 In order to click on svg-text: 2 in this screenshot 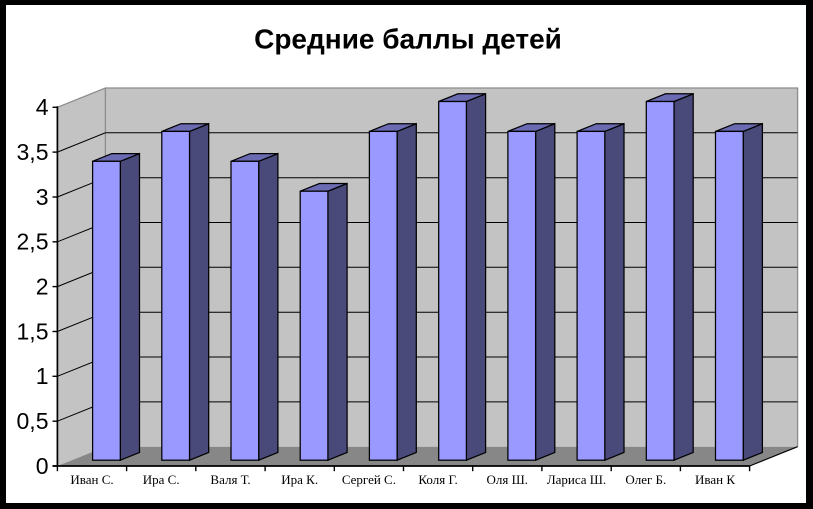, I will do `click(42, 286)`.